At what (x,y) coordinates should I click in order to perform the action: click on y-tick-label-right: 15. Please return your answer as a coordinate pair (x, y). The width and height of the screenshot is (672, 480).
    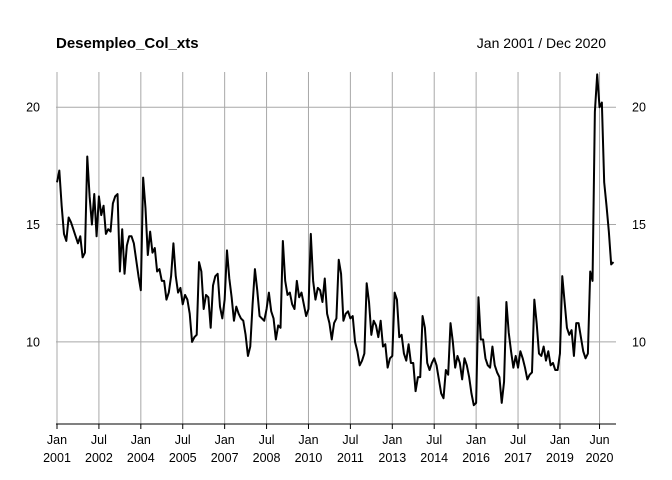
    Looking at the image, I should click on (639, 225).